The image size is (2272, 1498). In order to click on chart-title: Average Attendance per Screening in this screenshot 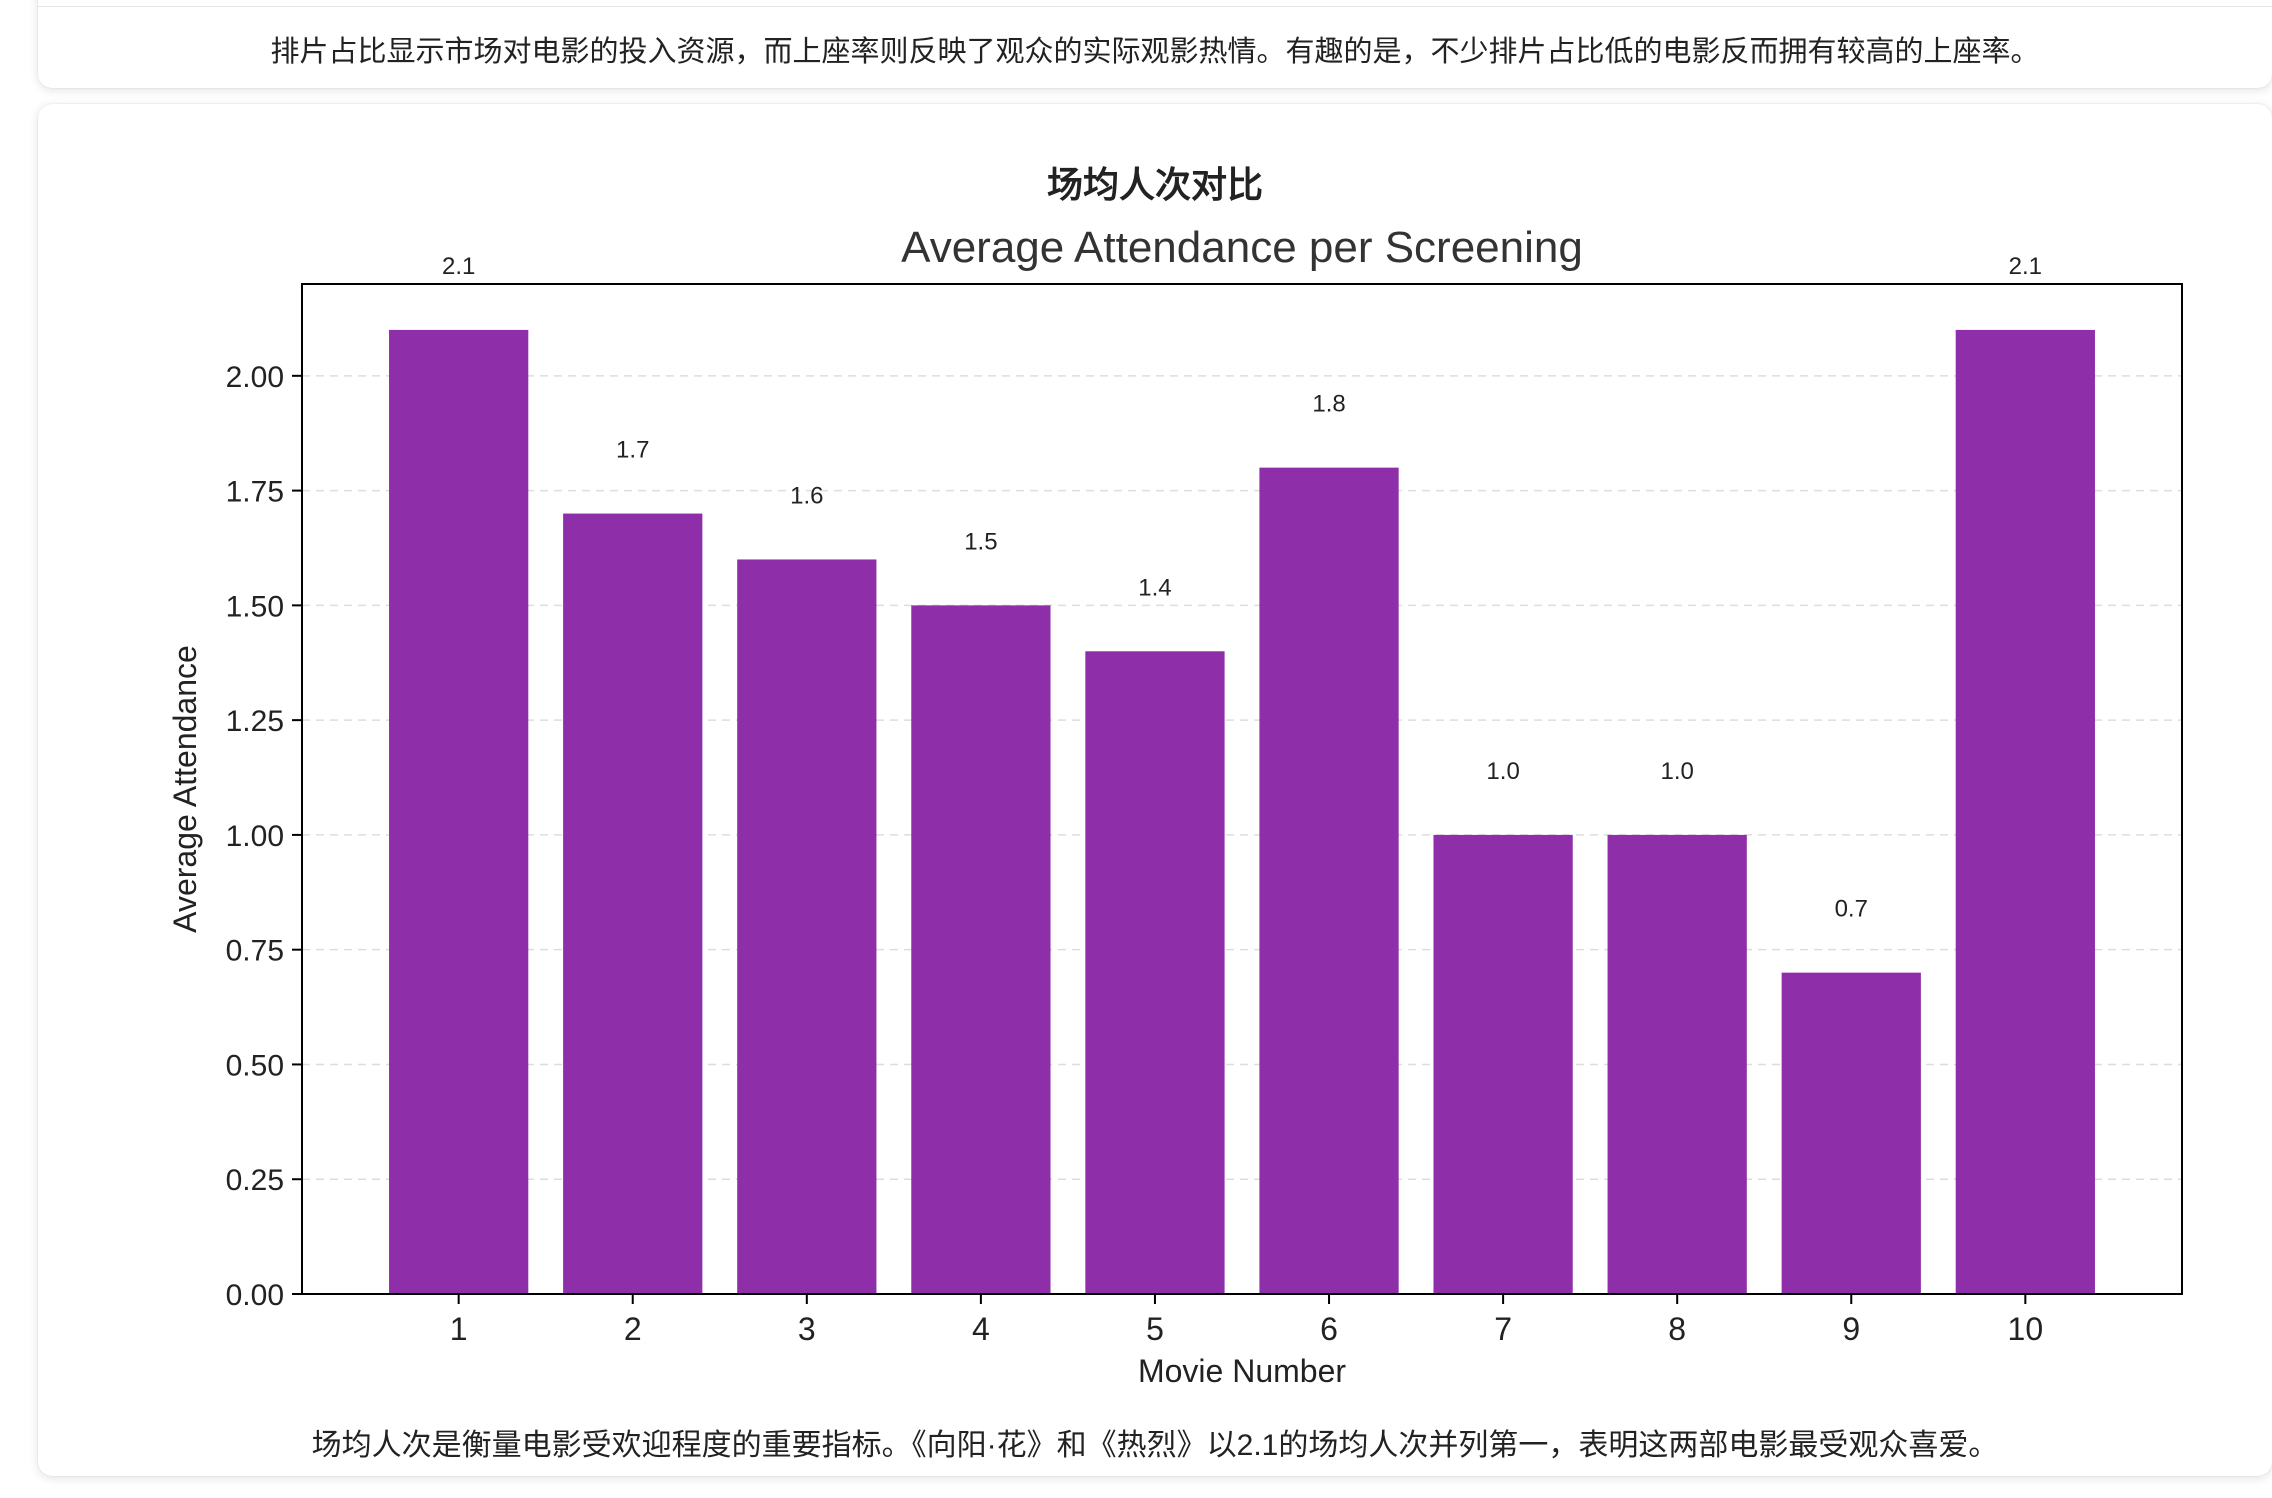, I will do `click(1242, 247)`.